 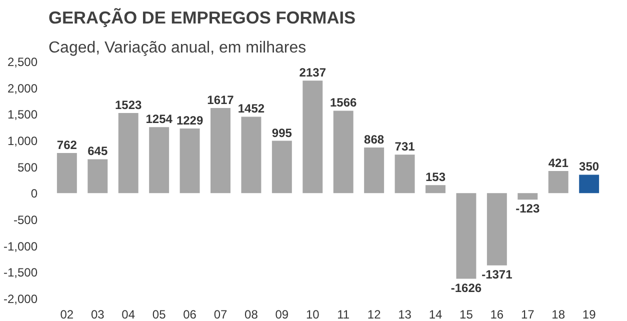 What do you see at coordinates (221, 314) in the screenshot?
I see `x-tick-label: 07` at bounding box center [221, 314].